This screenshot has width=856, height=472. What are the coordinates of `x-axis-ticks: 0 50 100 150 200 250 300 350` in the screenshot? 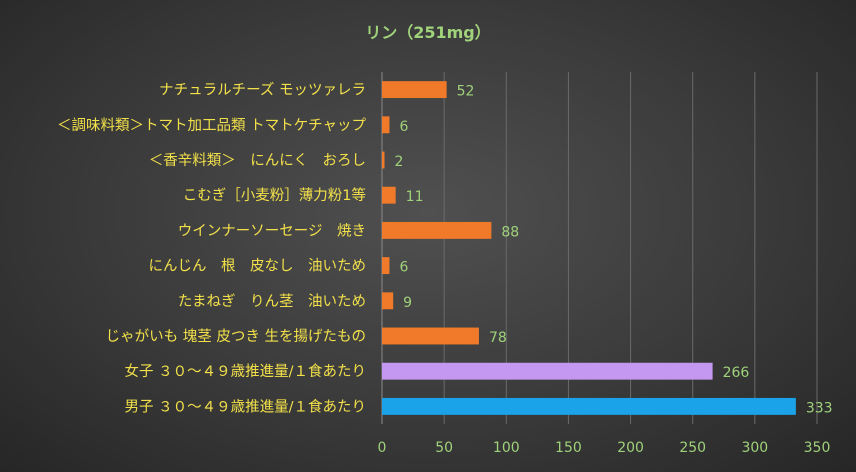 It's located at (604, 448).